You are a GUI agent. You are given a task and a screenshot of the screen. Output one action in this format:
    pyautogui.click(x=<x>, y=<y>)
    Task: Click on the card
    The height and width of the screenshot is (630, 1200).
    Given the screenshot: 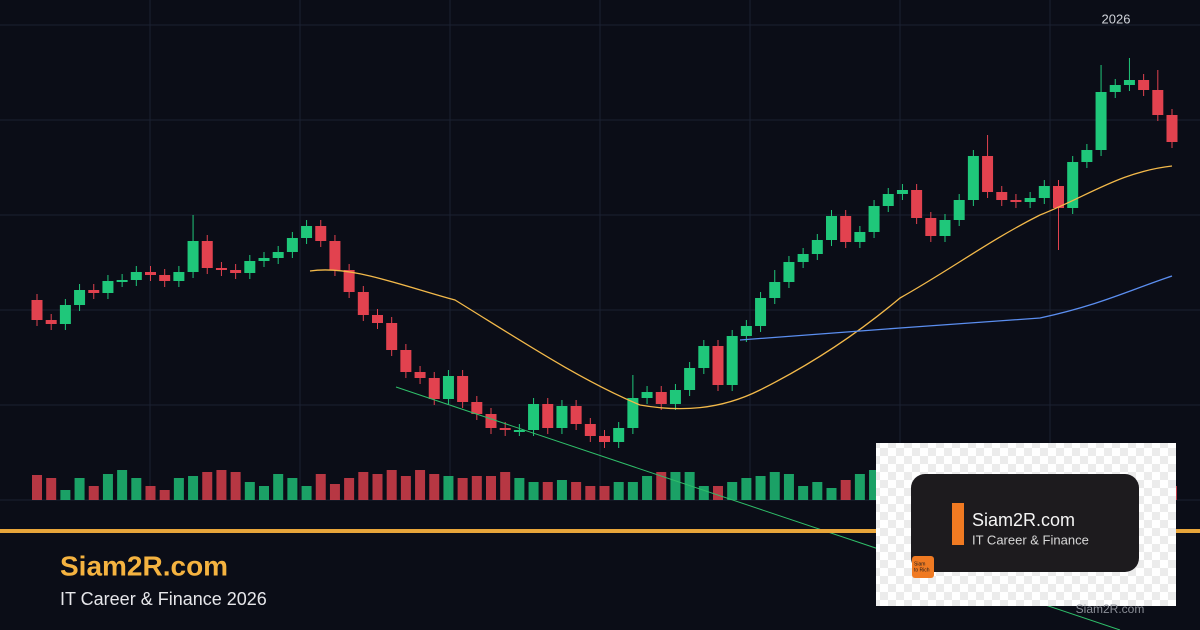 What is the action you would take?
    pyautogui.click(x=1025, y=523)
    